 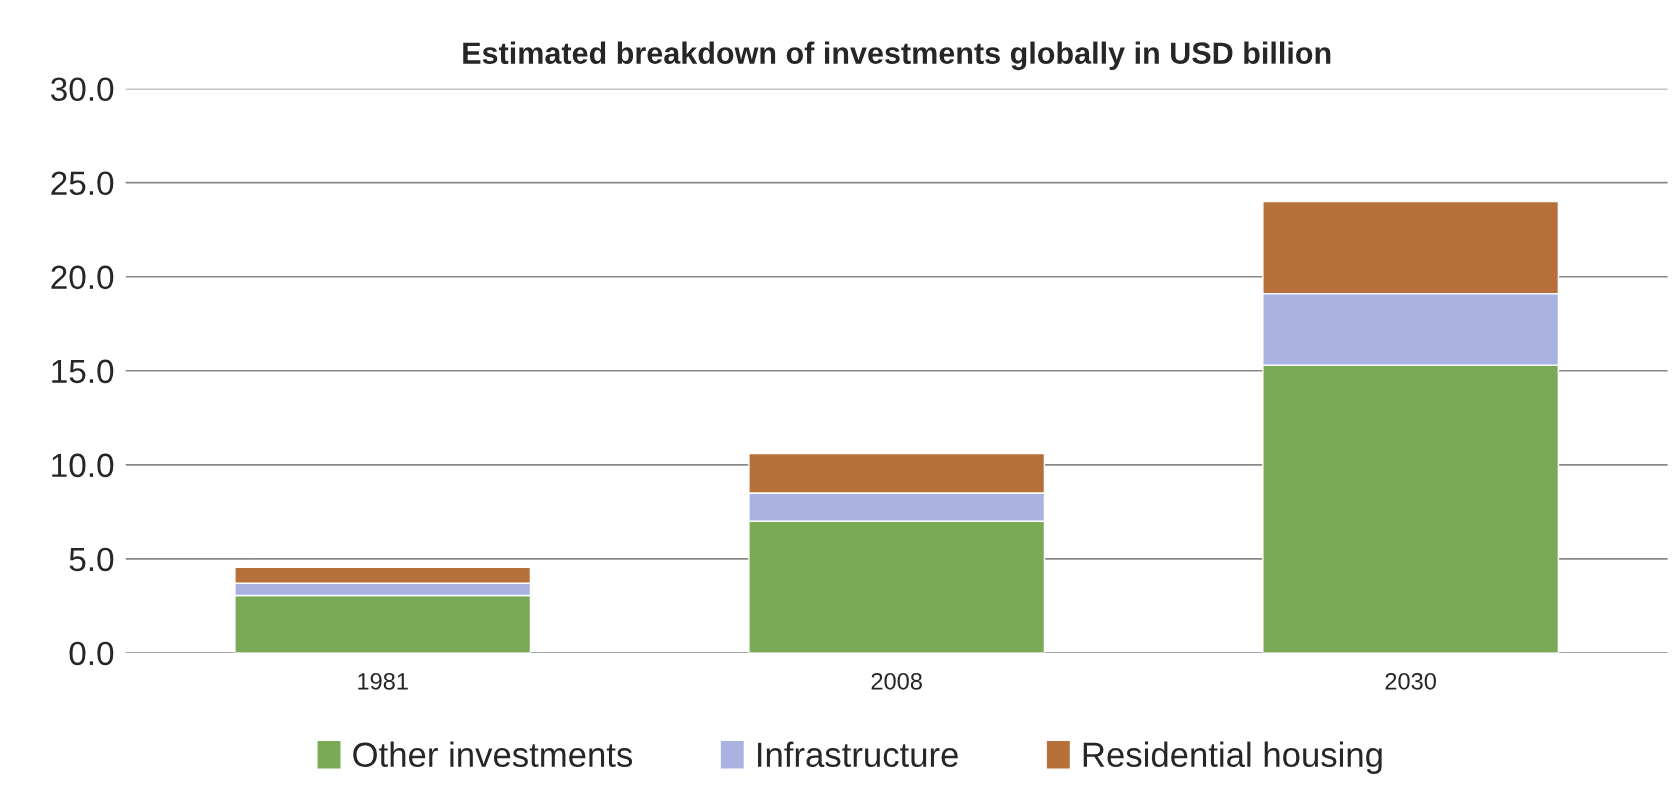 I want to click on y-tick-label: 5.0, so click(x=91, y=559).